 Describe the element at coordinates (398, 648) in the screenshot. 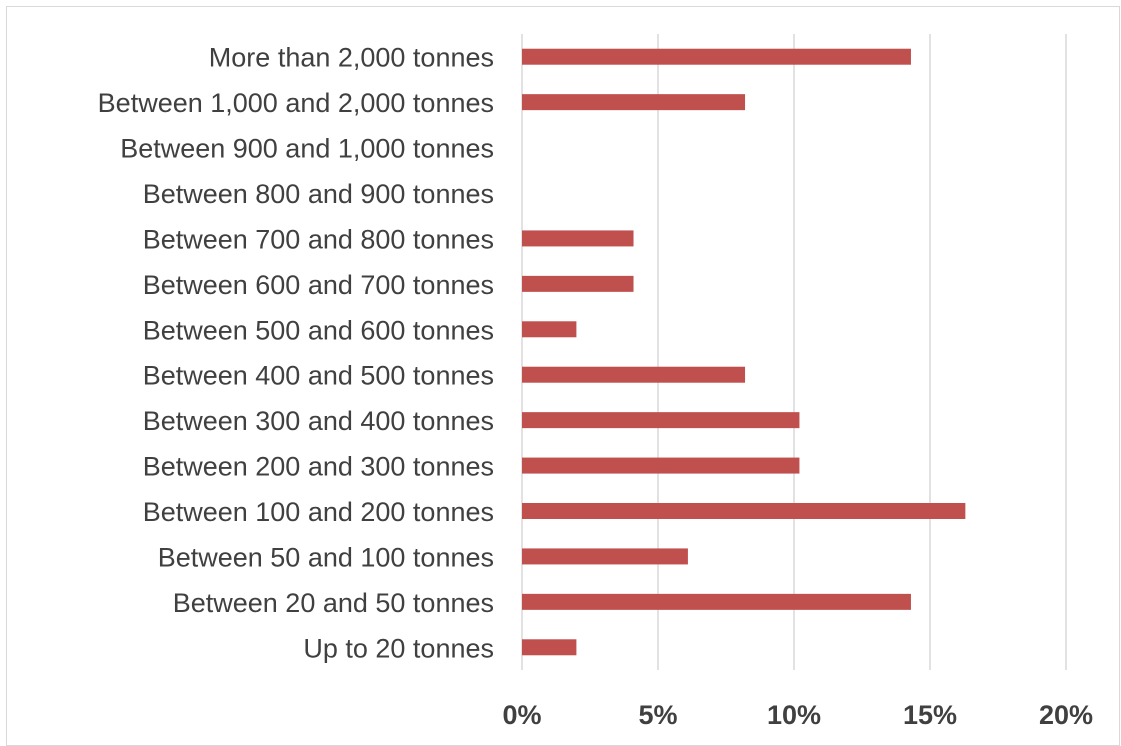

I see `category-label: Up to 20 tonnes` at that location.